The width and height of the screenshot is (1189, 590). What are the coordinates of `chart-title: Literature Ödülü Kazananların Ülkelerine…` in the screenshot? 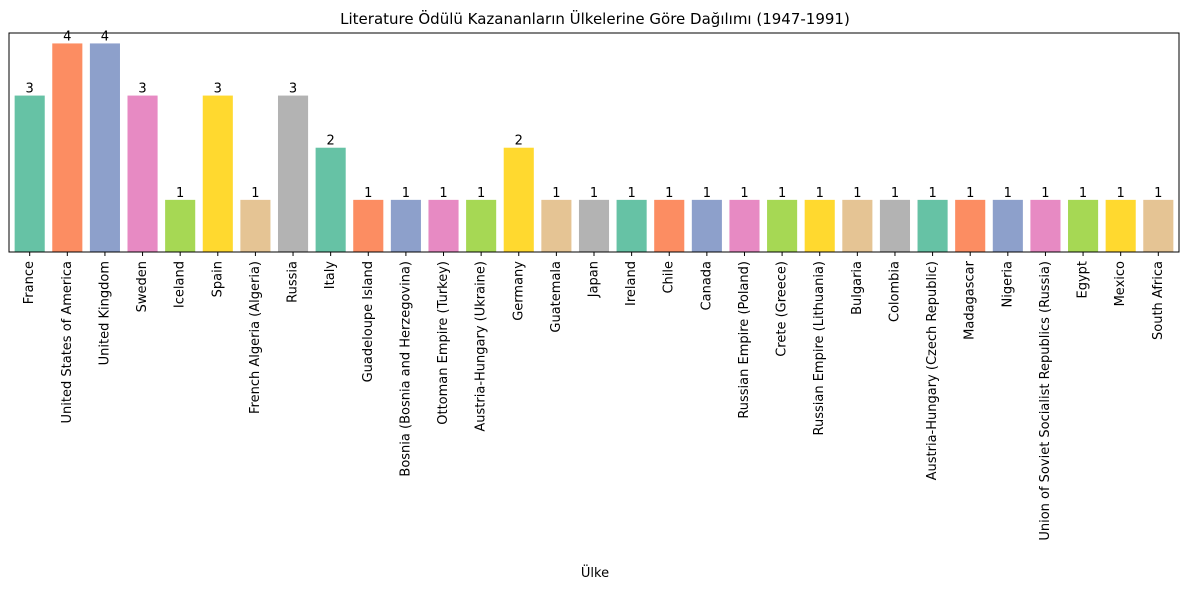 It's located at (595, 18).